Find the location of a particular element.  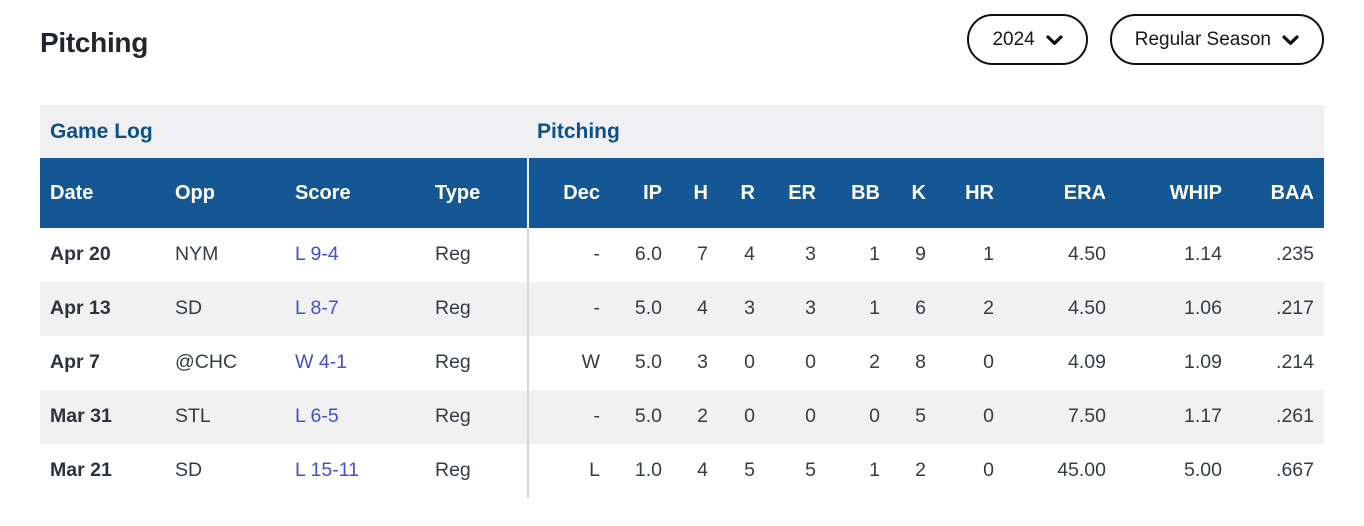

cell-date: Mar 21 is located at coordinates (81, 470).